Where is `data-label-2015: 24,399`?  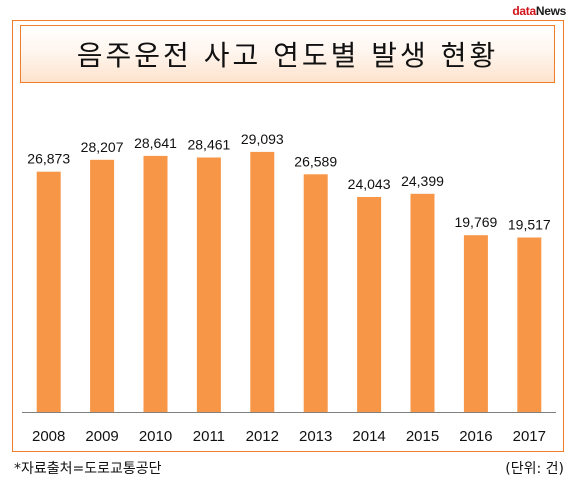 data-label-2015: 24,399 is located at coordinates (422, 181).